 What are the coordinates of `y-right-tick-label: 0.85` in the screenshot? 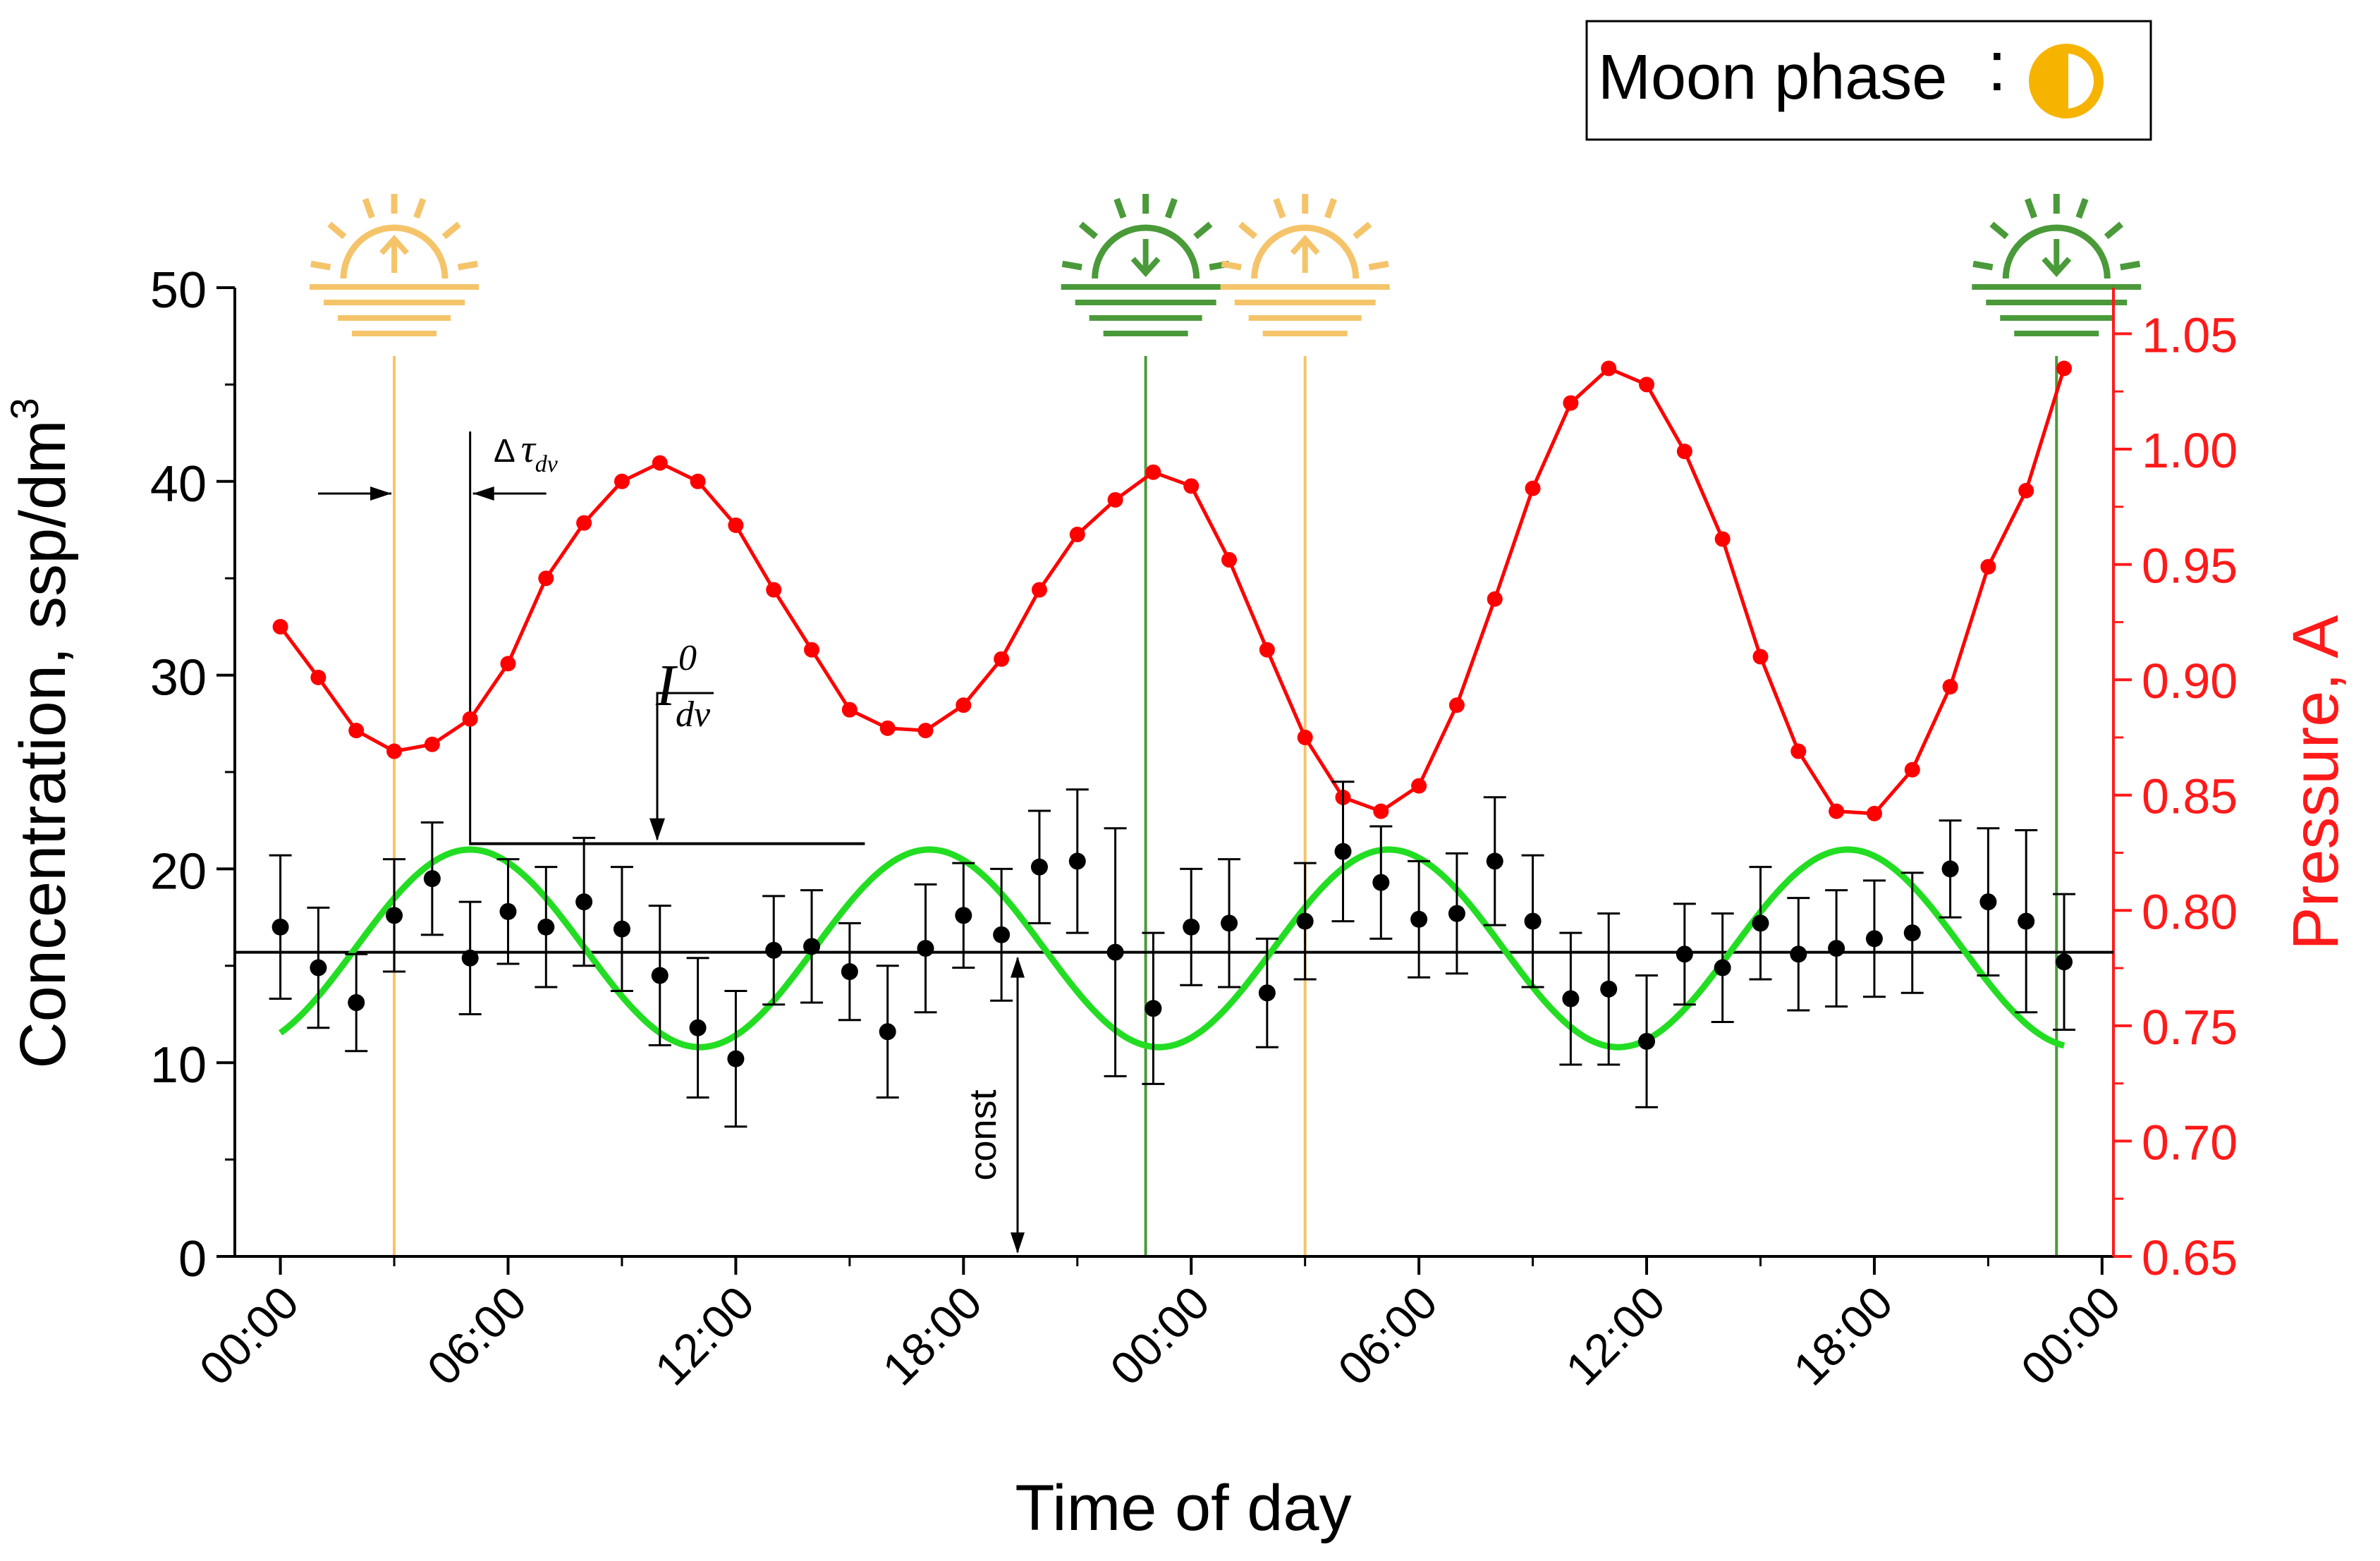 It's located at (2190, 796).